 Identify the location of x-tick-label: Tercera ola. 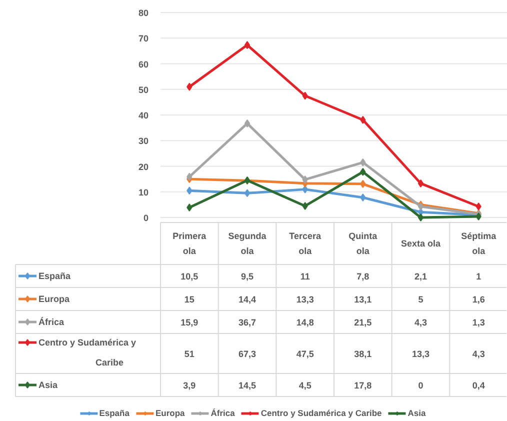
(305, 243).